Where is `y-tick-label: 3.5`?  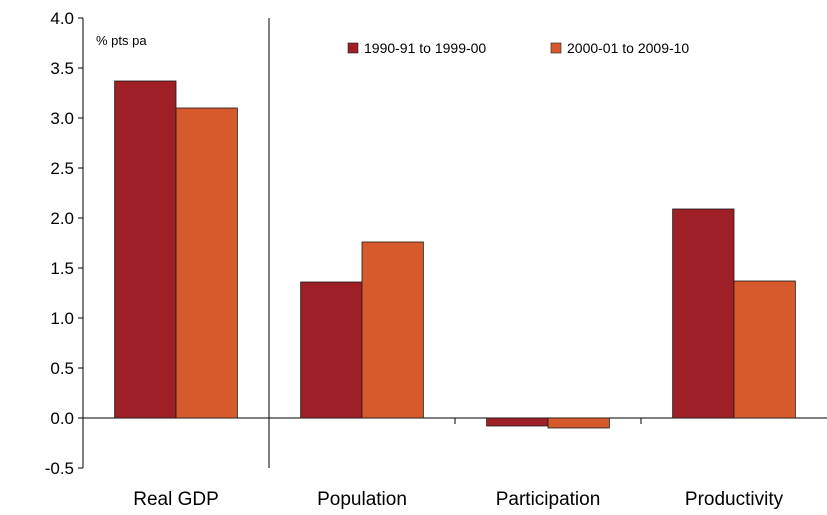
y-tick-label: 3.5 is located at coordinates (62, 68).